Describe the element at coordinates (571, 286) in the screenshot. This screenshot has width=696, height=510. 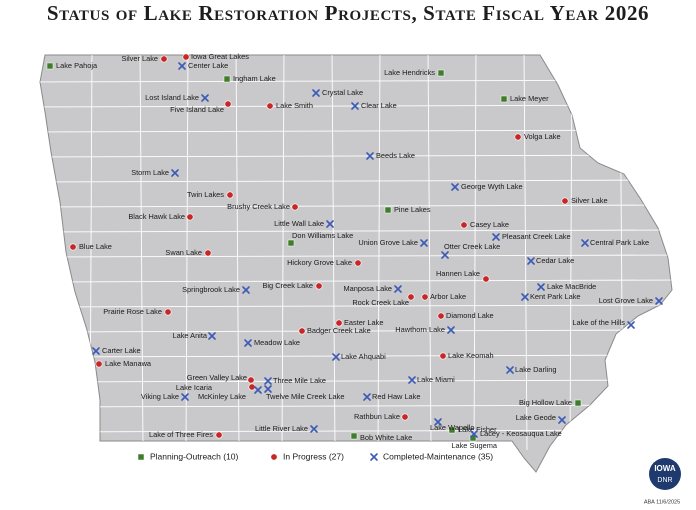
I see `lake-label: Lake MacBride` at that location.